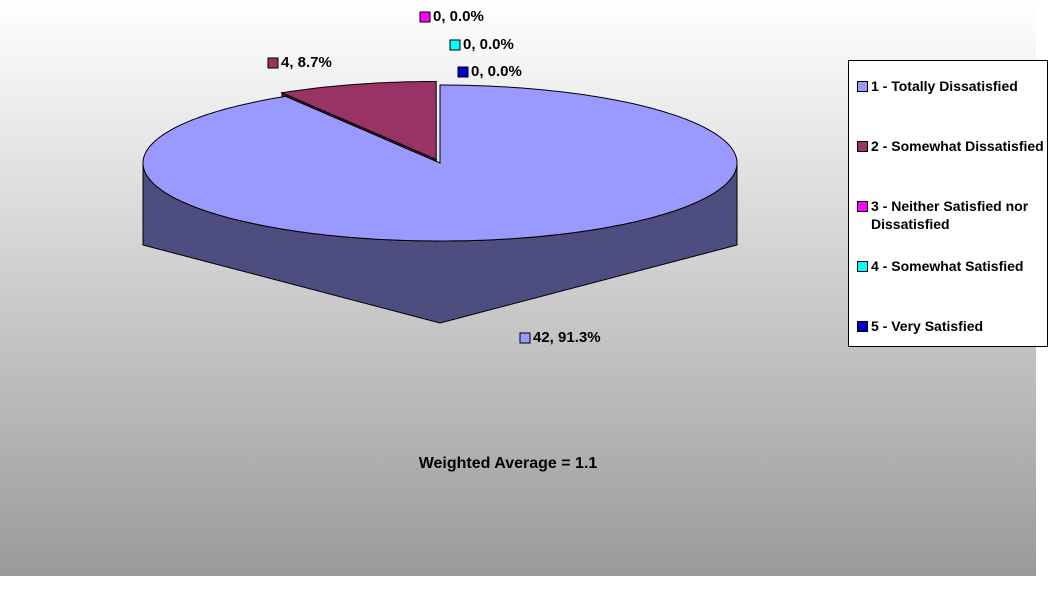 Image resolution: width=1051 pixels, height=590 pixels. Describe the element at coordinates (508, 463) in the screenshot. I see `annotation: Weighted Average = 1.1` at that location.